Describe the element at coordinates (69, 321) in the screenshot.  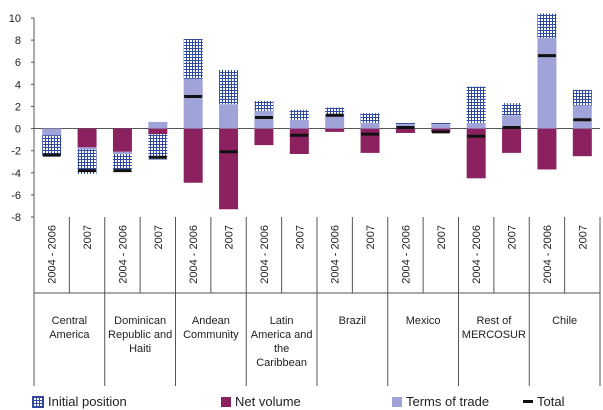
I see `group-label-line: Central` at that location.